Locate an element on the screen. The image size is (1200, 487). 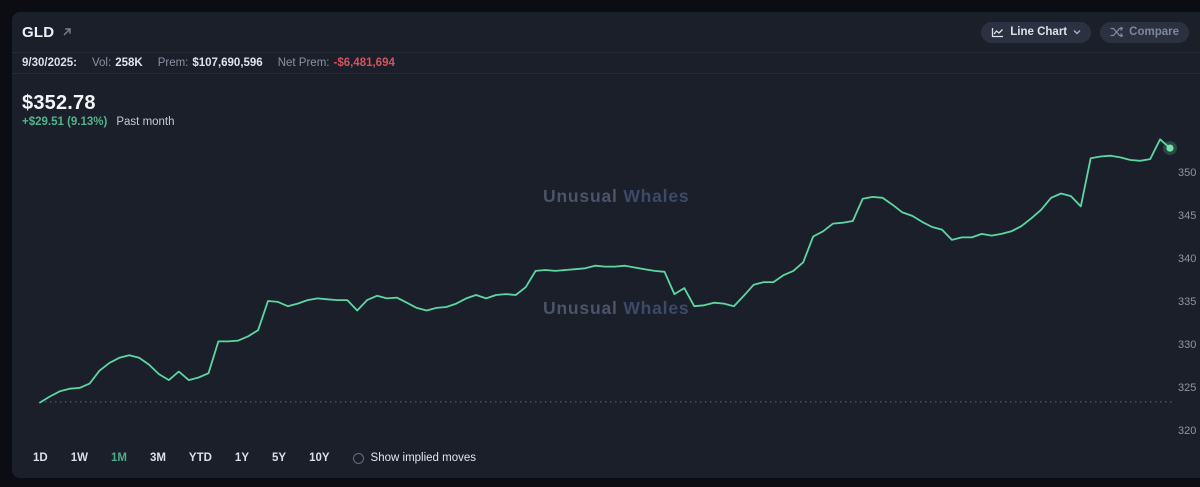
svg-text: 335 is located at coordinates (1187, 302).